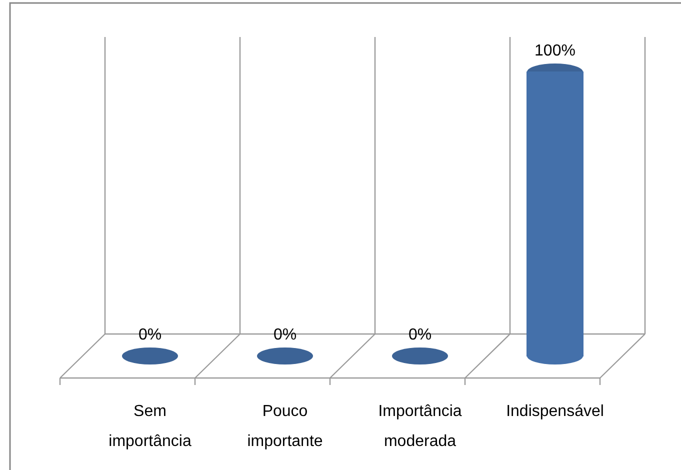  I want to click on x-tick-label: Sem importância, so click(150, 426).